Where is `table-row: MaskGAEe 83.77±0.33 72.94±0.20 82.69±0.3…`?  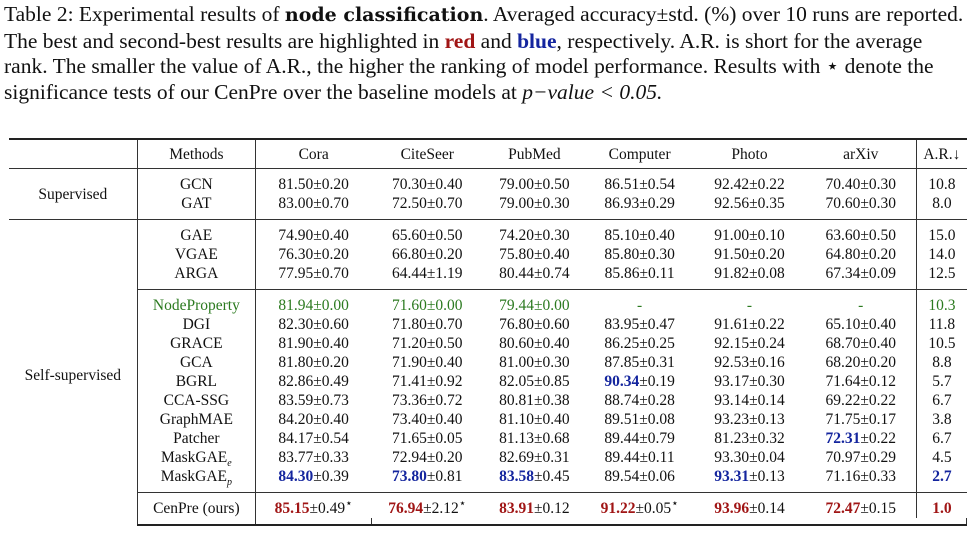 table-row: MaskGAEe 83.77±0.33 72.94±0.20 82.69±0.3… is located at coordinates (488, 458).